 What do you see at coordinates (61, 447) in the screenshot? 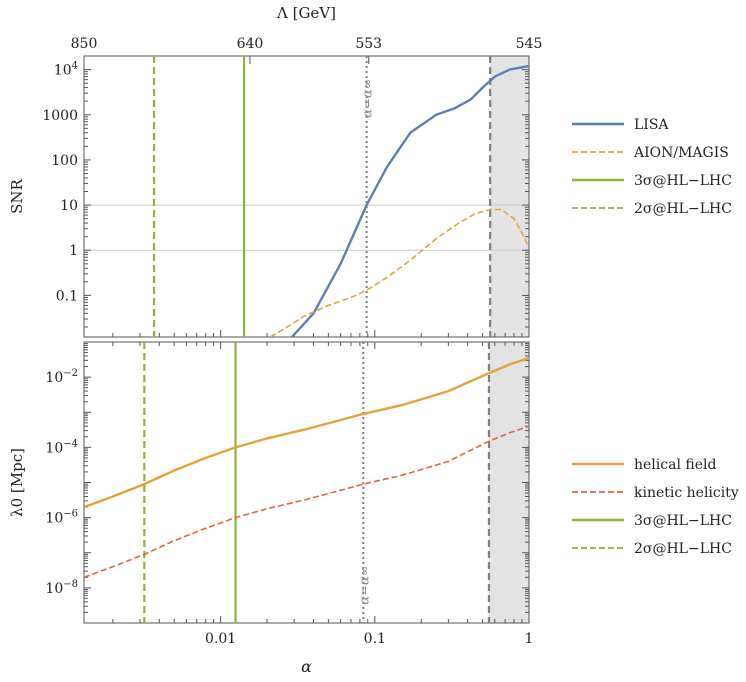
I see `y-tick-label: 10⁻⁴` at bounding box center [61, 447].